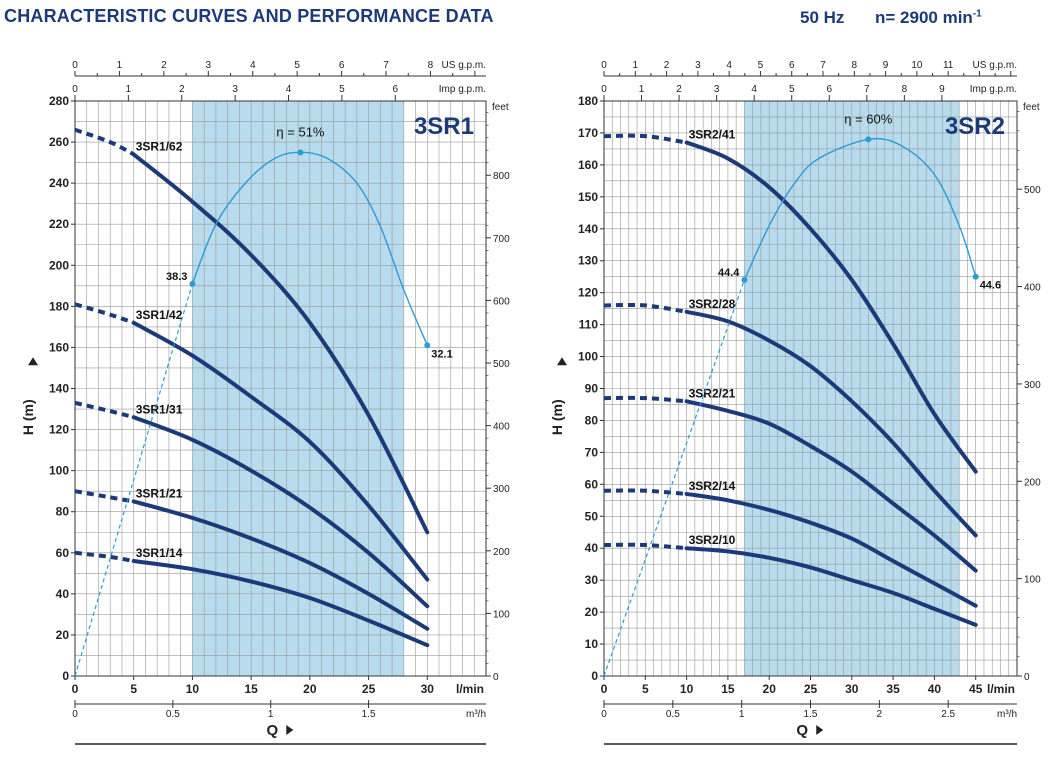 The image size is (1063, 769). I want to click on x-tick-label: 35, so click(893, 689).